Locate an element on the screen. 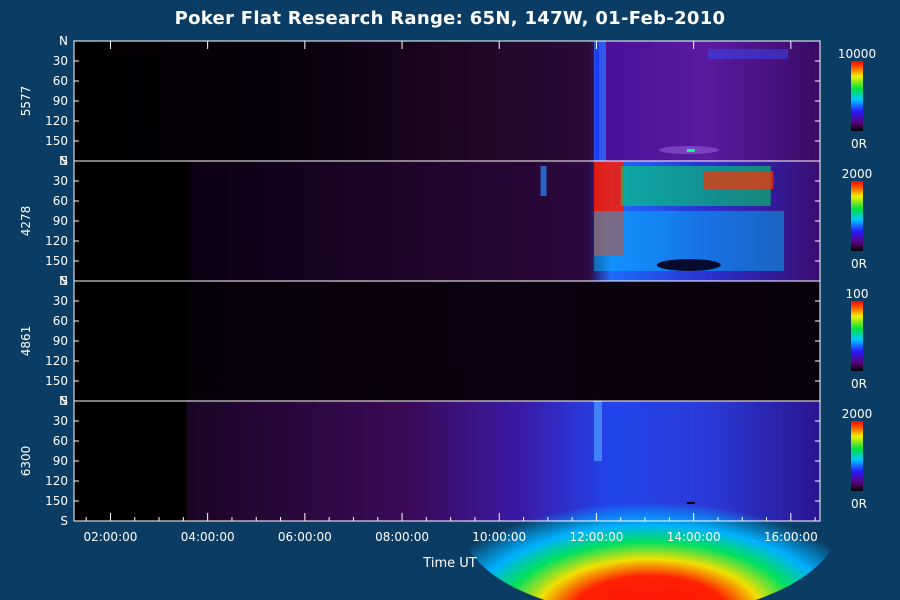 The height and width of the screenshot is (600, 900). red-arc is located at coordinates (738, 180).